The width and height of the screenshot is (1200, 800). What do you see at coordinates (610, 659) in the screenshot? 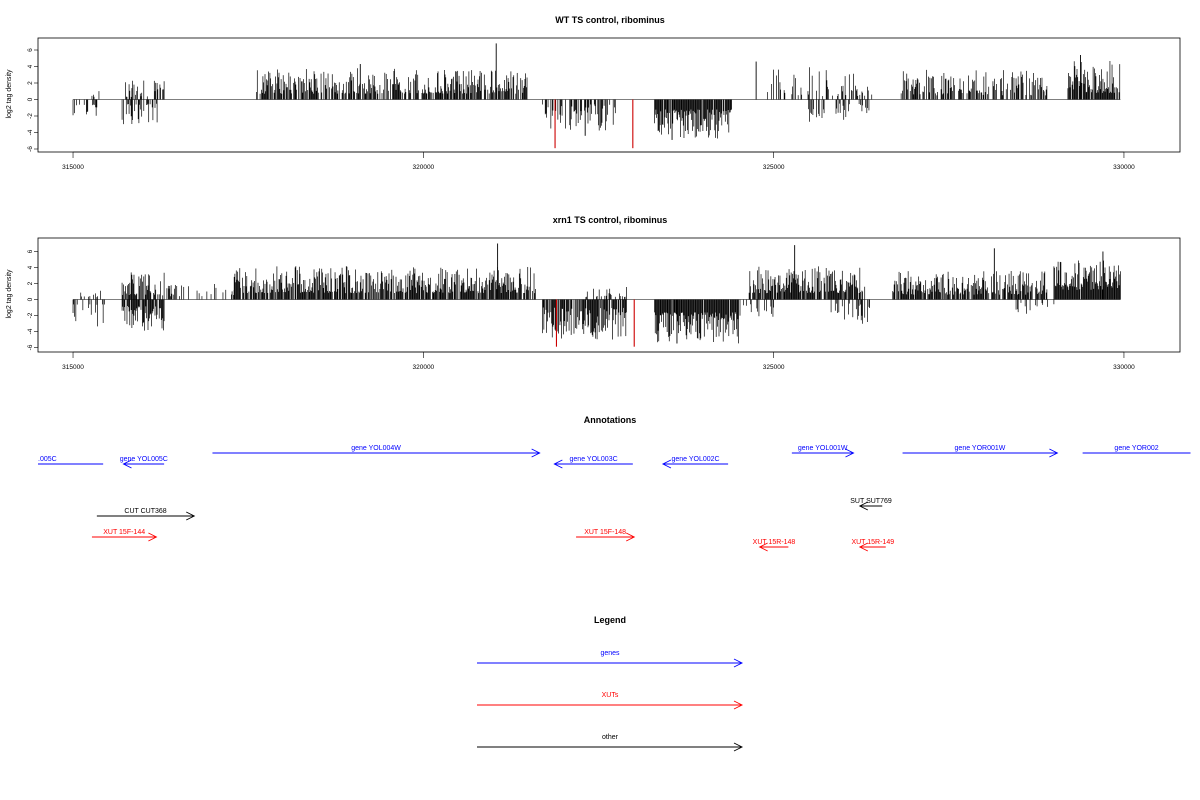
I see `legend-item-genes: genes` at bounding box center [610, 659].